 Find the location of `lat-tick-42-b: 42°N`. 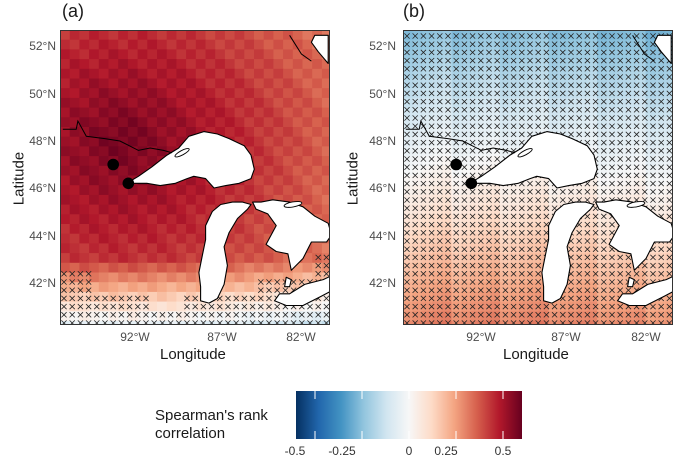

lat-tick-42-b: 42°N is located at coordinates (382, 283).